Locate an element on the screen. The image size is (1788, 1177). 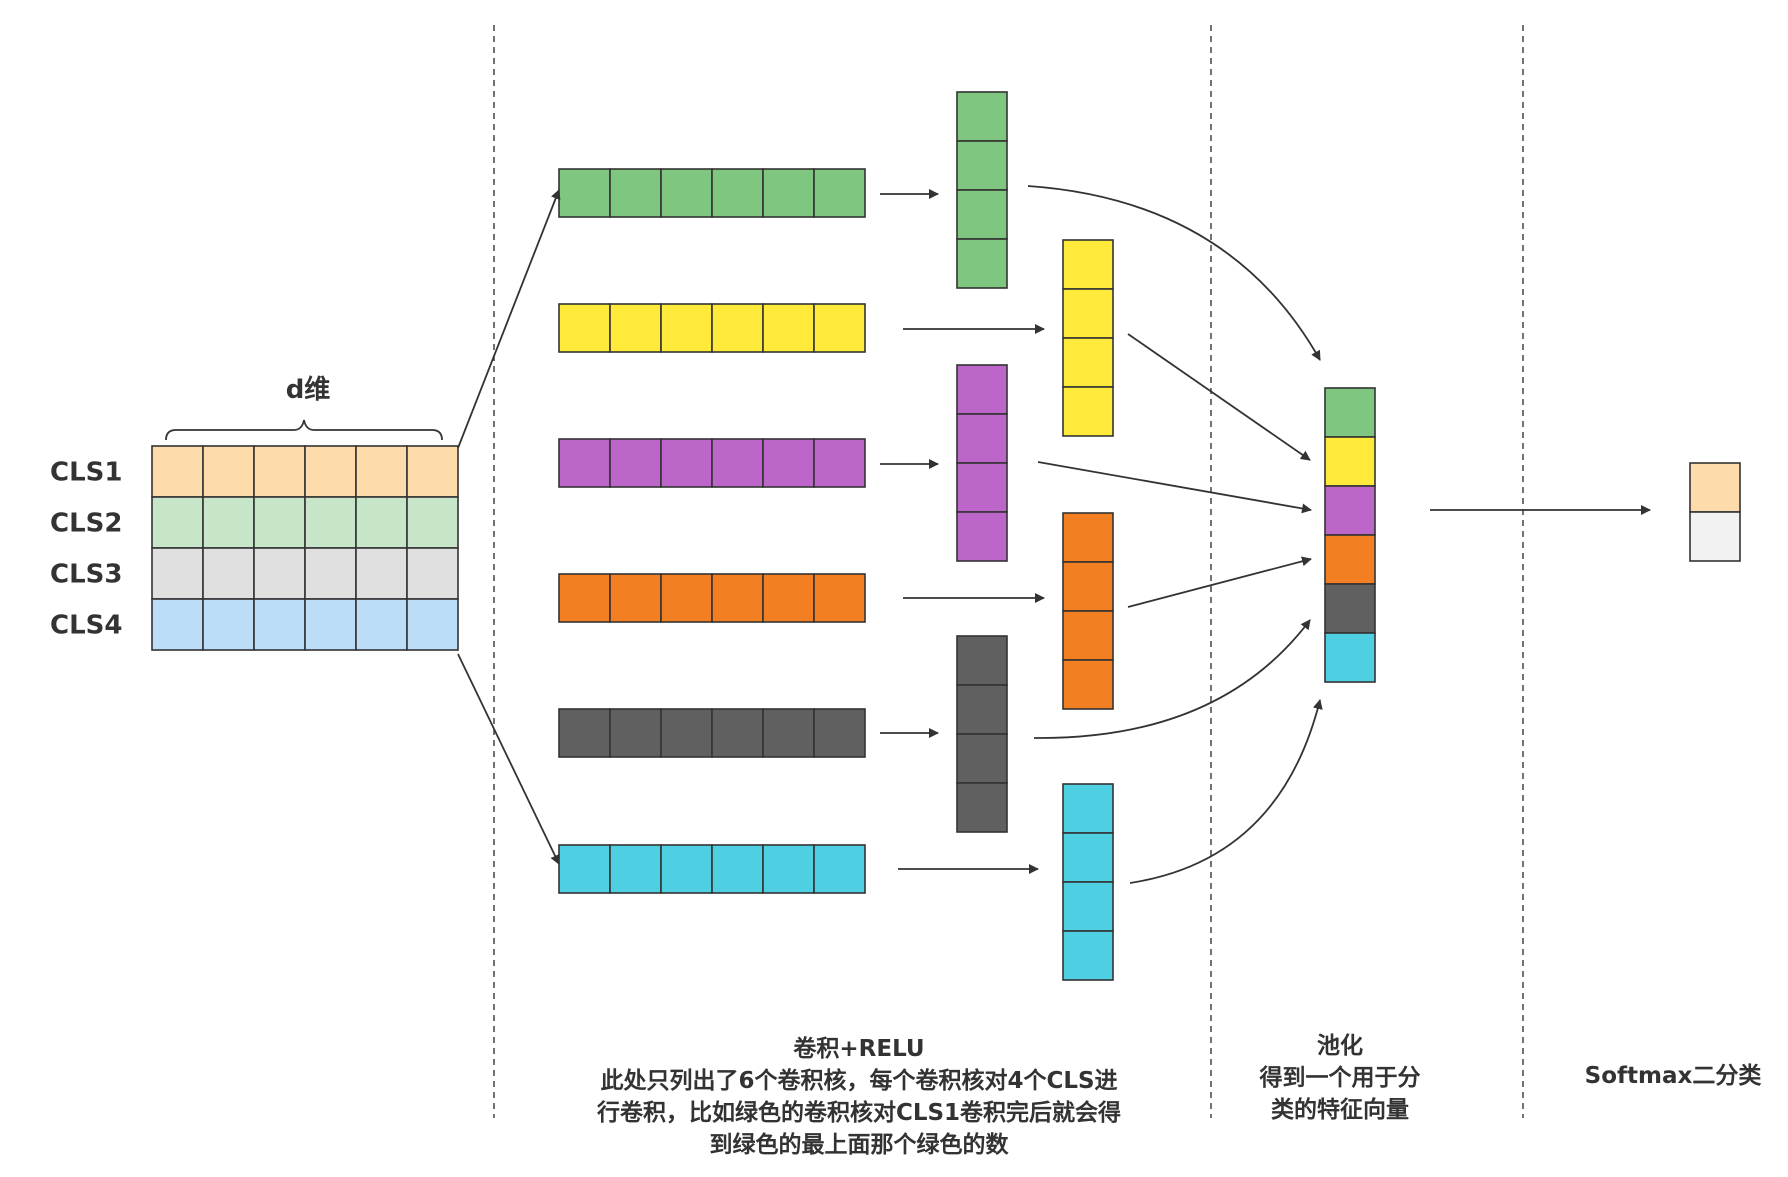
caption-line: 池化 is located at coordinates (1340, 1045).